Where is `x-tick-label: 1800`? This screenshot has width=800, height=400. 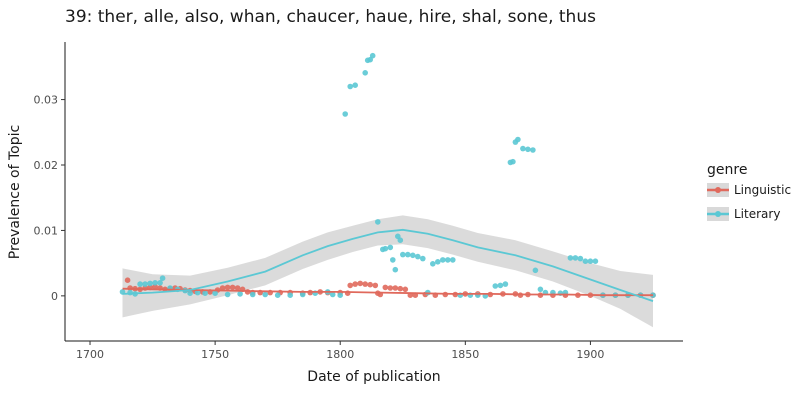 x-tick-label: 1800 is located at coordinates (340, 354).